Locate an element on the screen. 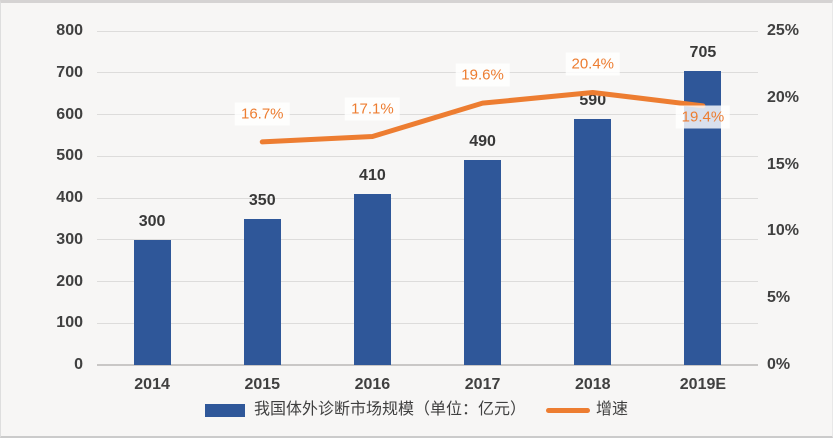 This screenshot has height=438, width=833. x-axis-label-2019E: 2019E is located at coordinates (703, 384).